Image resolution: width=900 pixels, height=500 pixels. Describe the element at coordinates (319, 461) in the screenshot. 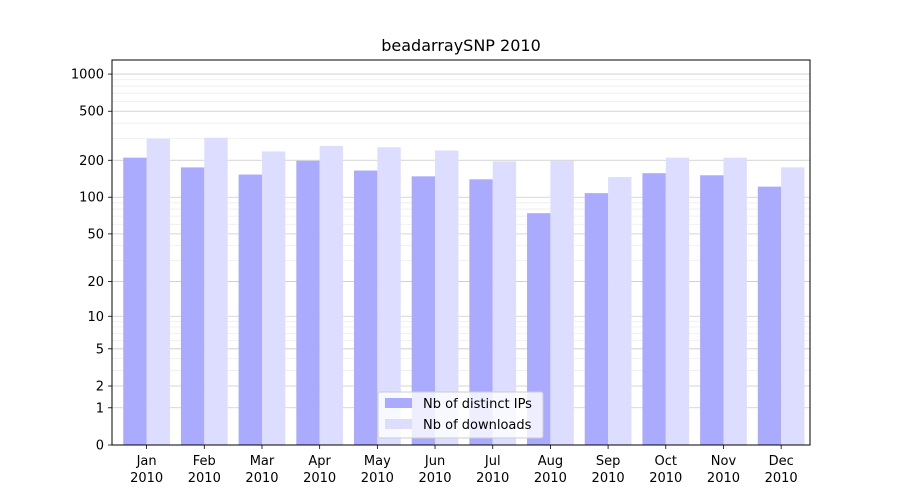

I see `x-tick-label-month: Apr` at that location.